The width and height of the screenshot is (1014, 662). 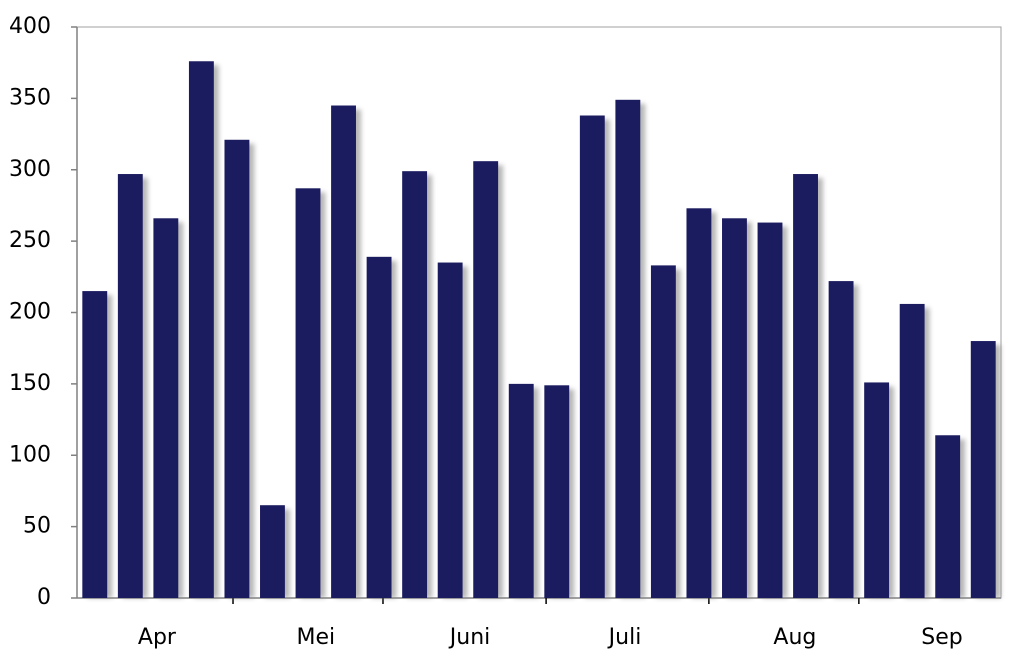 What do you see at coordinates (941, 637) in the screenshot?
I see `x-tick-label: Sep` at bounding box center [941, 637].